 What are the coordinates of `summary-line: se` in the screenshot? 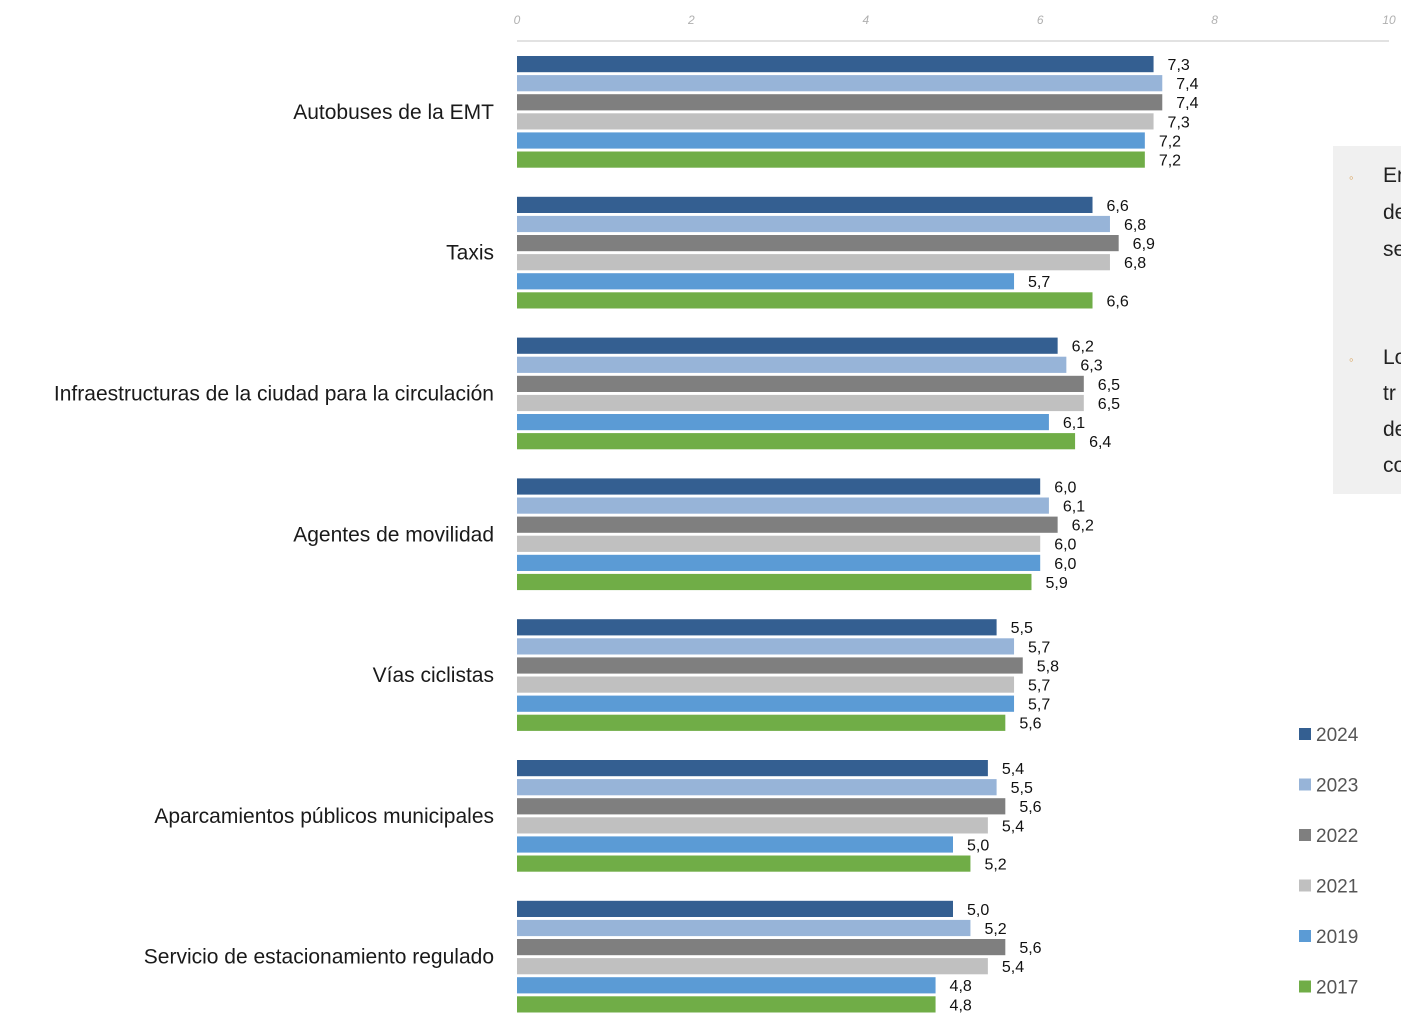 It's located at (1392, 249).